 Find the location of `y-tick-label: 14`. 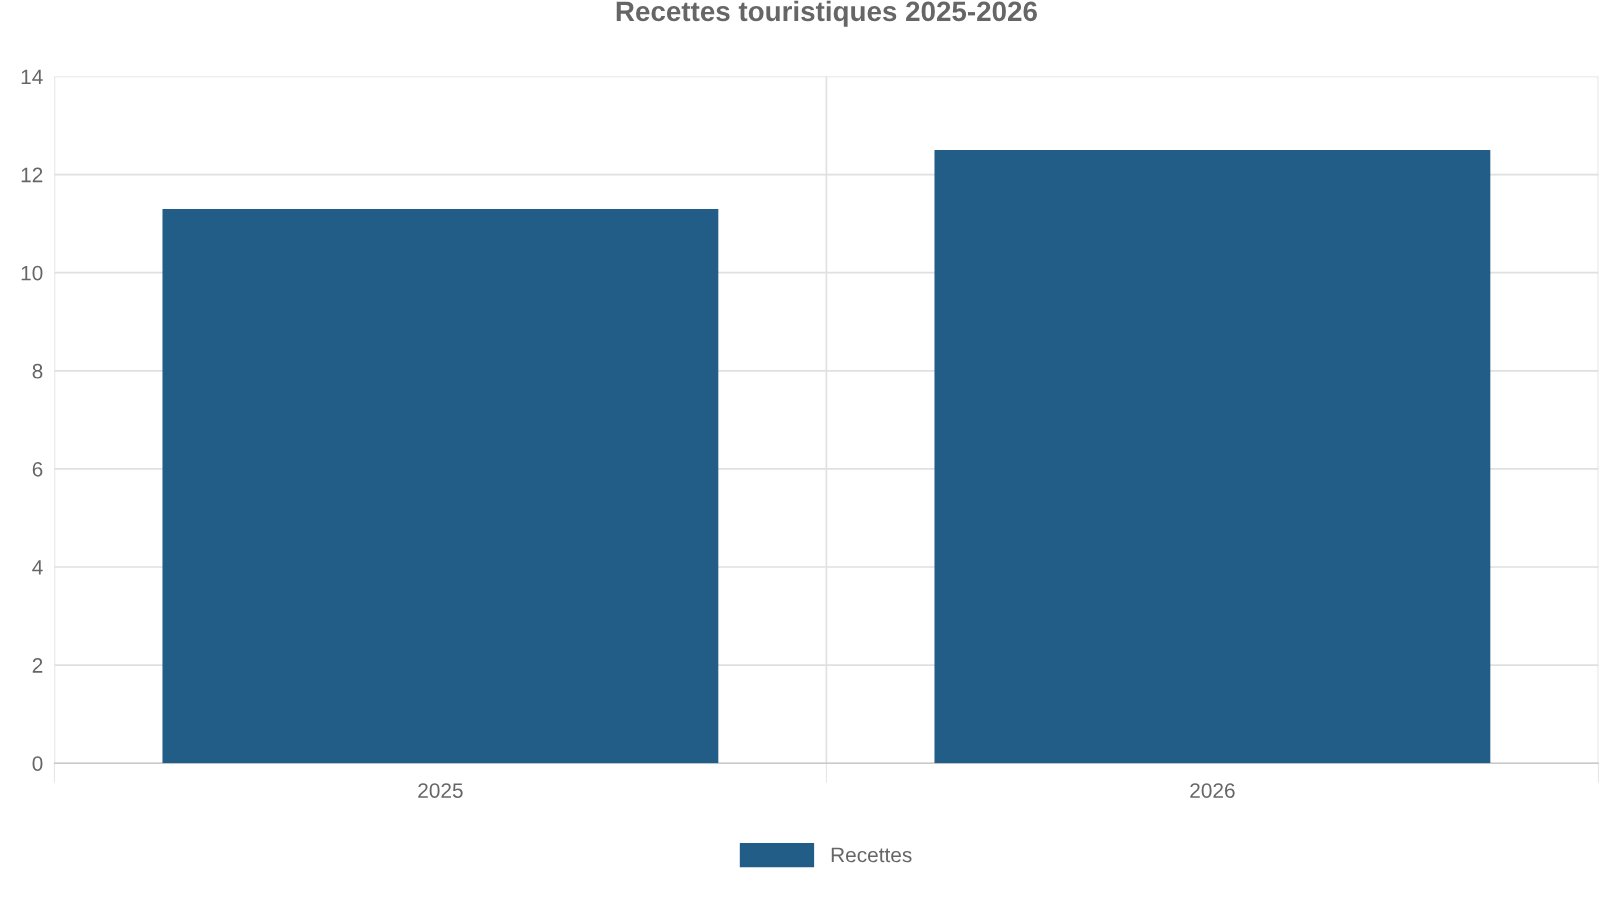

y-tick-label: 14 is located at coordinates (32, 77).